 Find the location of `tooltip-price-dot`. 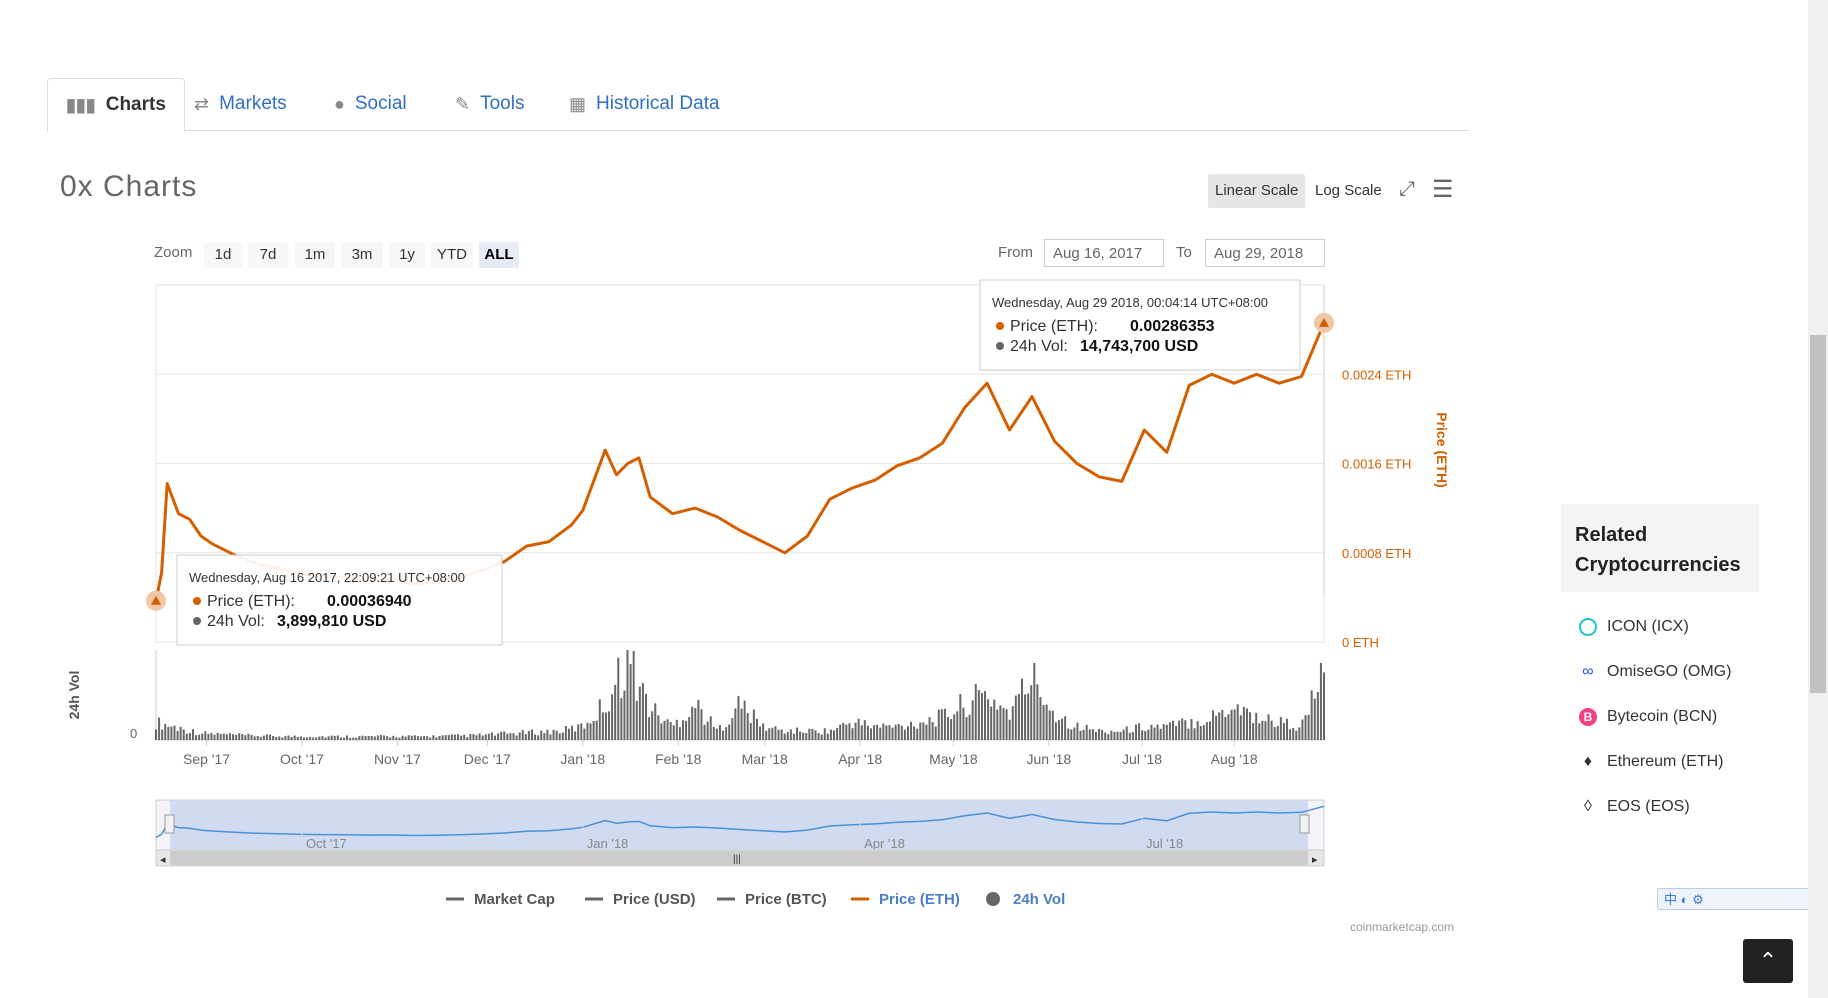

tooltip-price-dot is located at coordinates (197, 601).